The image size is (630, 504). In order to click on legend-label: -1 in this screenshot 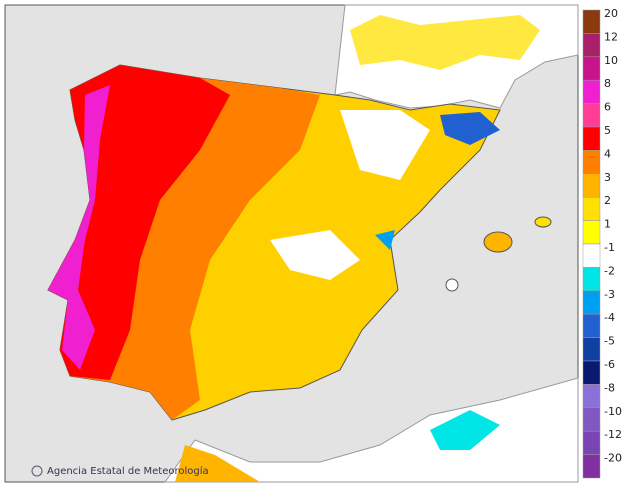, I will do `click(609, 247)`.